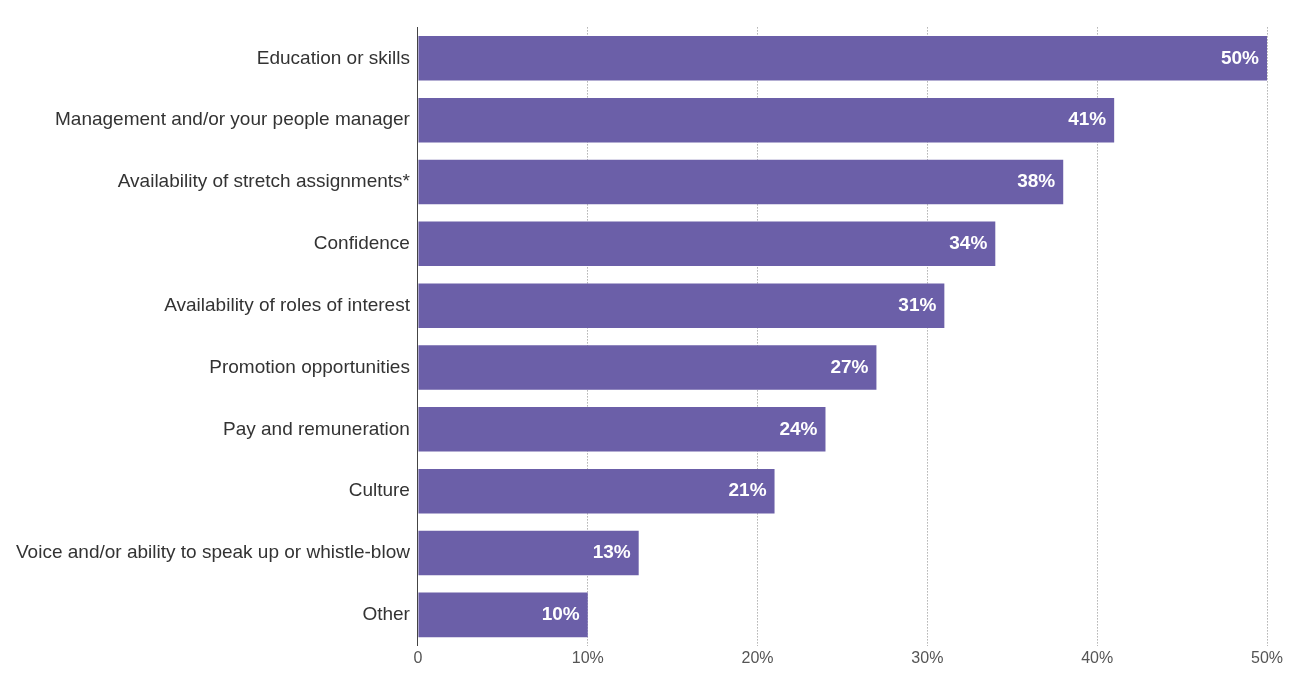 The height and width of the screenshot is (679, 1295). I want to click on y-tick-label: Voice and/or ability to speak up or whistle-blow, so click(213, 552).